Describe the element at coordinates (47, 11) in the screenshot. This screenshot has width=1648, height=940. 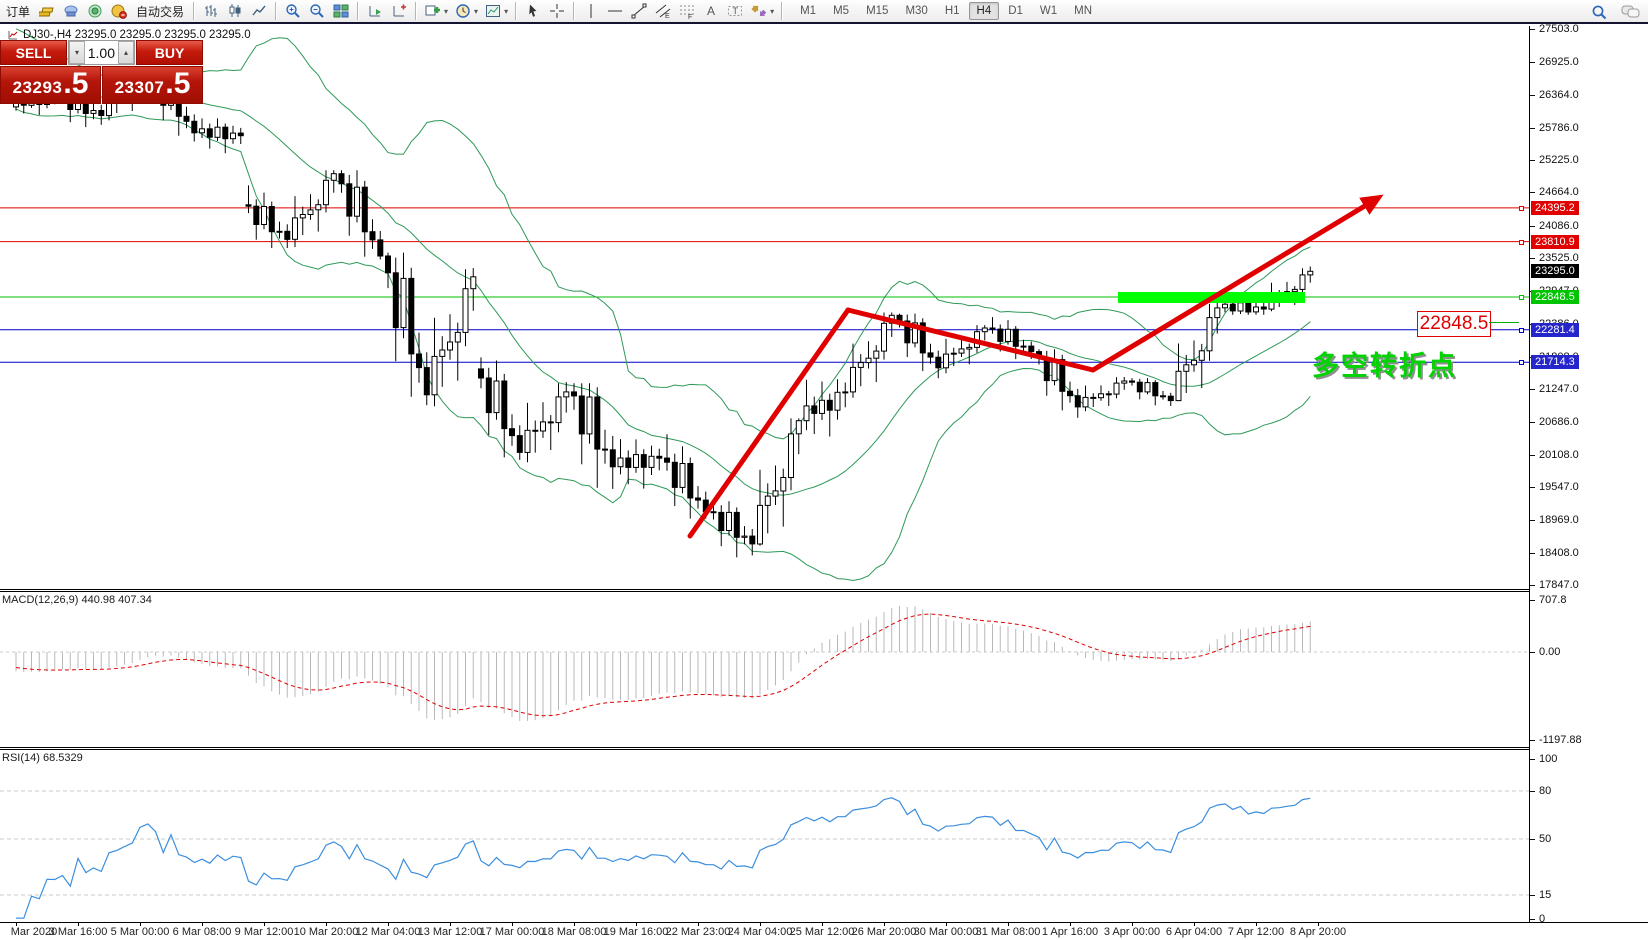
I see `gold-icon` at that location.